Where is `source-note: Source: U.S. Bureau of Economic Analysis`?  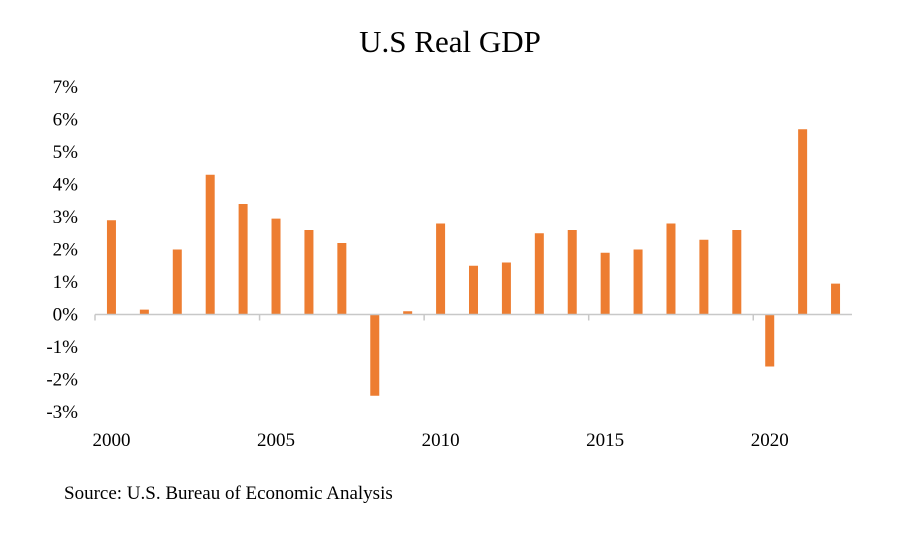 source-note: Source: U.S. Bureau of Economic Analysis is located at coordinates (228, 493).